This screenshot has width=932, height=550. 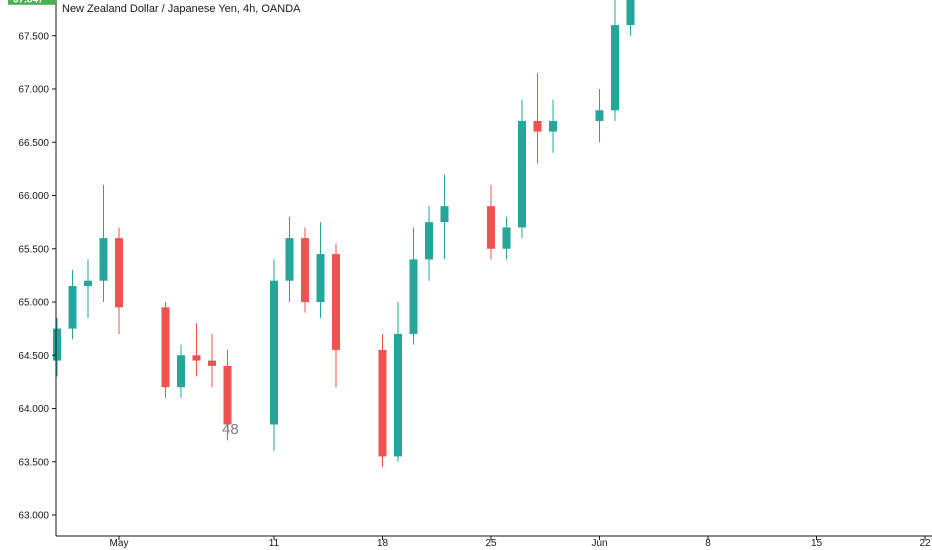 I want to click on x-tick-label: 15, so click(x=817, y=543).